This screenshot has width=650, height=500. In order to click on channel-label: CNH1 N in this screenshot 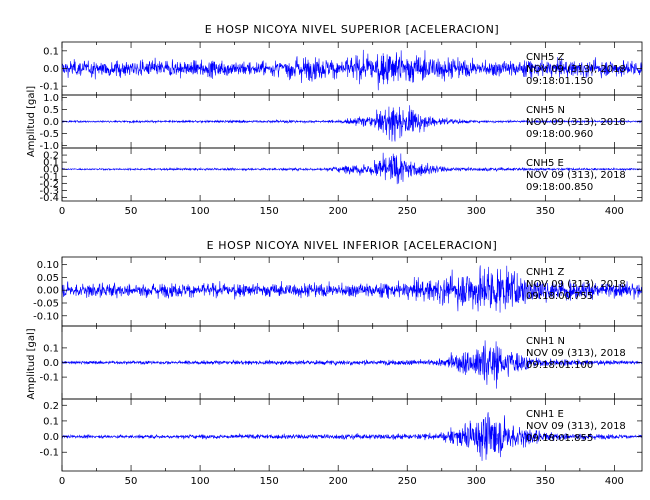, I will do `click(545, 341)`.